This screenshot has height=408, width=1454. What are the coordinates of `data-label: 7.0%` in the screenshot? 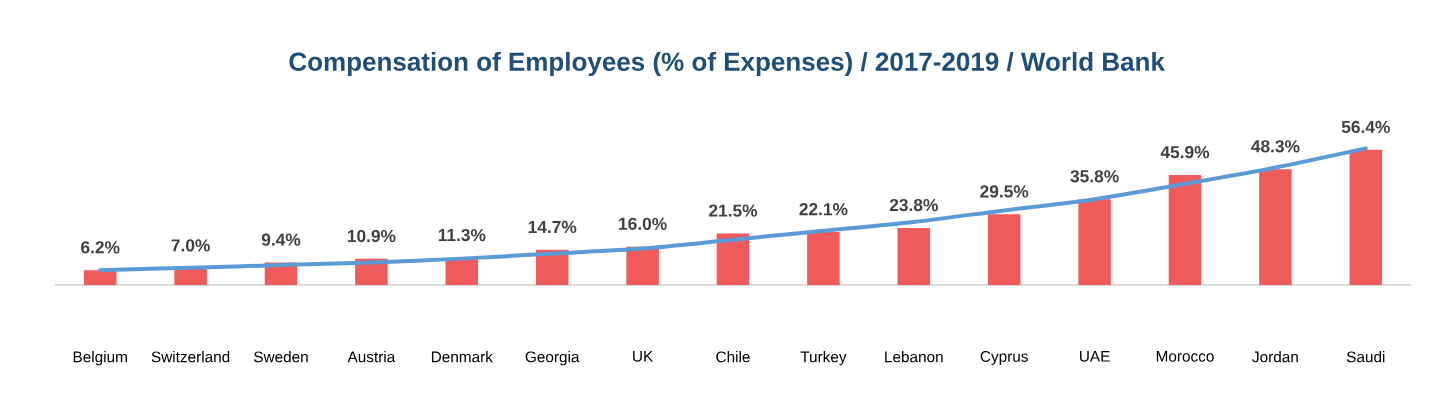 It's located at (190, 245).